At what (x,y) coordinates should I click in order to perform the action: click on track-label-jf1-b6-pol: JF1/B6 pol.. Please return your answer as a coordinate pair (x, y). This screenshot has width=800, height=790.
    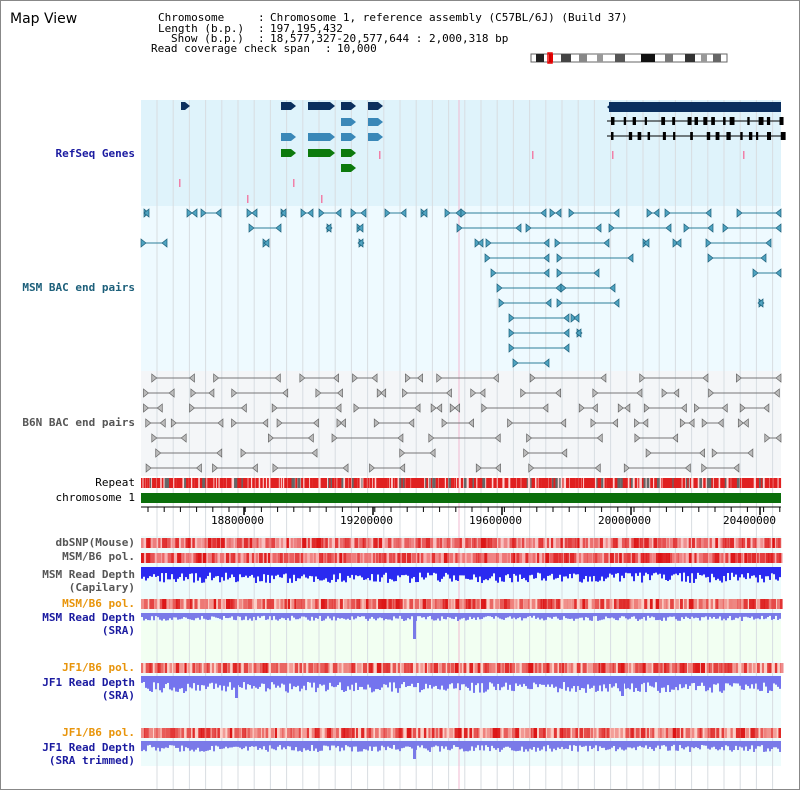
    Looking at the image, I should click on (98, 667).